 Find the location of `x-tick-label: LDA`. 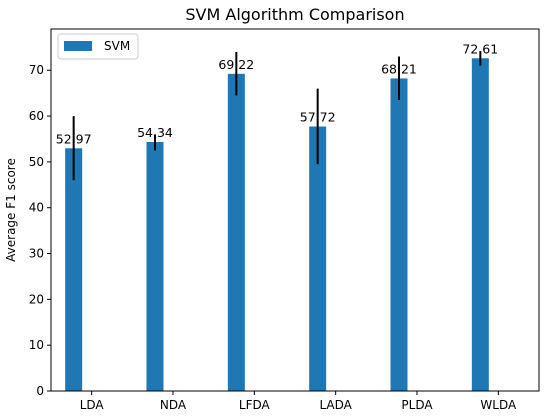

x-tick-label: LDA is located at coordinates (92, 405).